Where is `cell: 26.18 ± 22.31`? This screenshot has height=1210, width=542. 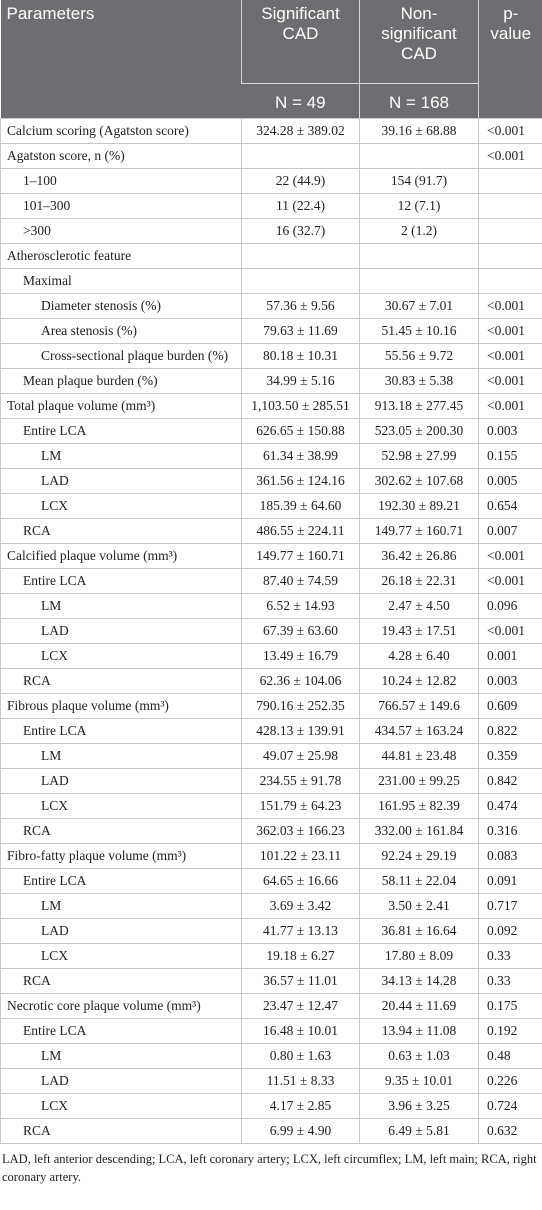 cell: 26.18 ± 22.31 is located at coordinates (419, 580).